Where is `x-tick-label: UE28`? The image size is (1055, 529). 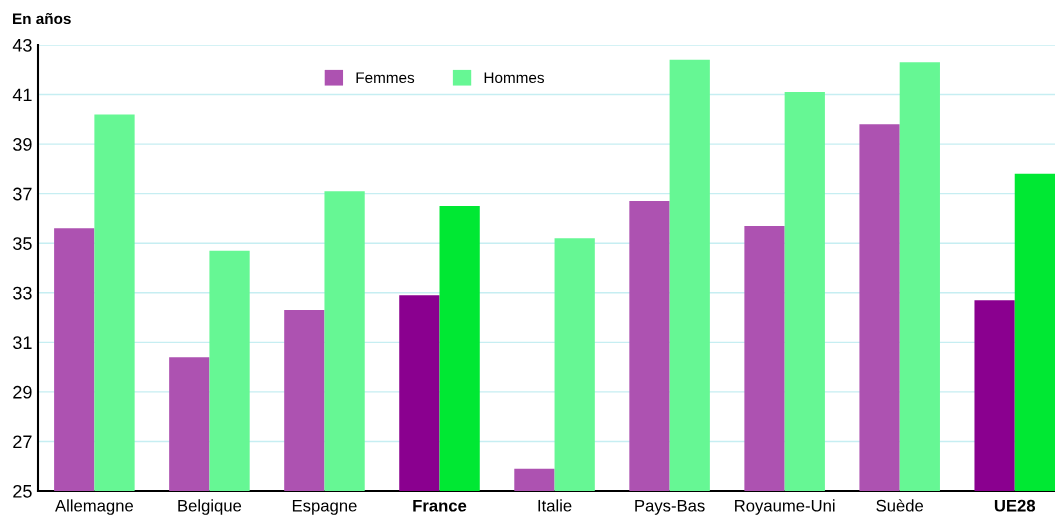 x-tick-label: UE28 is located at coordinates (1015, 505).